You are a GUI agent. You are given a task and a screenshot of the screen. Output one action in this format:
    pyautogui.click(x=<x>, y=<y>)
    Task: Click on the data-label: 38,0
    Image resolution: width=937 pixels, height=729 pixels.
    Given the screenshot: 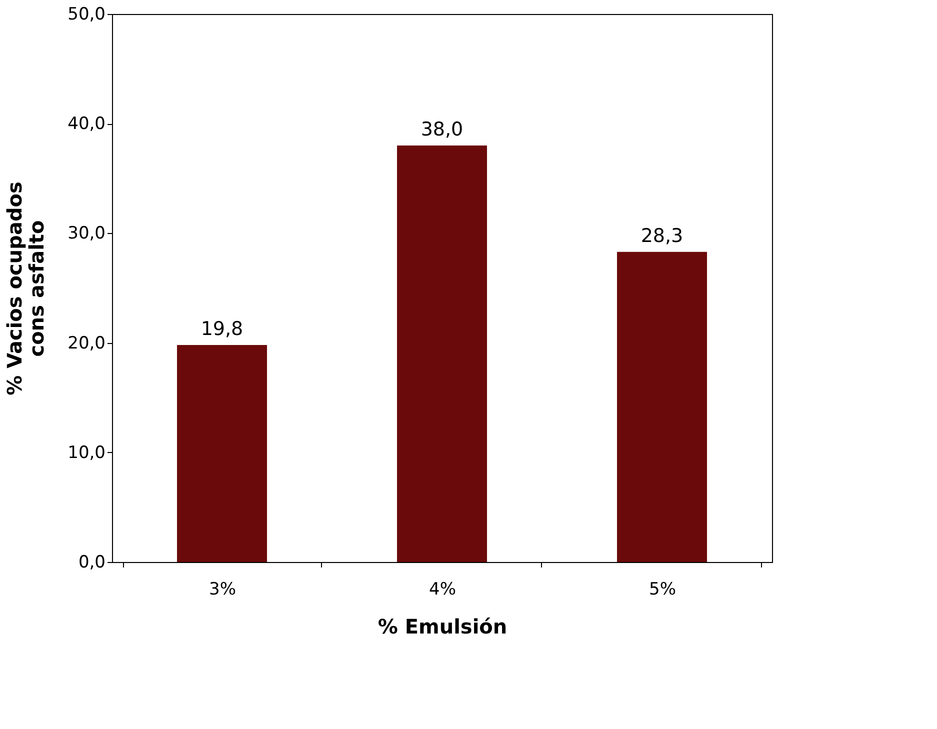 What is the action you would take?
    pyautogui.click(x=442, y=129)
    